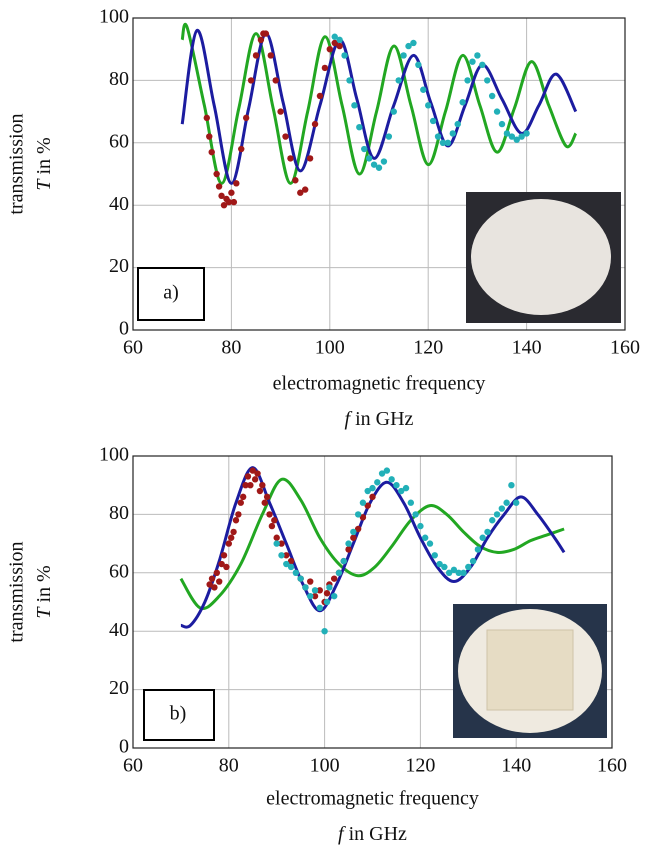  I want to click on y-tick-label: 80, so click(119, 513).